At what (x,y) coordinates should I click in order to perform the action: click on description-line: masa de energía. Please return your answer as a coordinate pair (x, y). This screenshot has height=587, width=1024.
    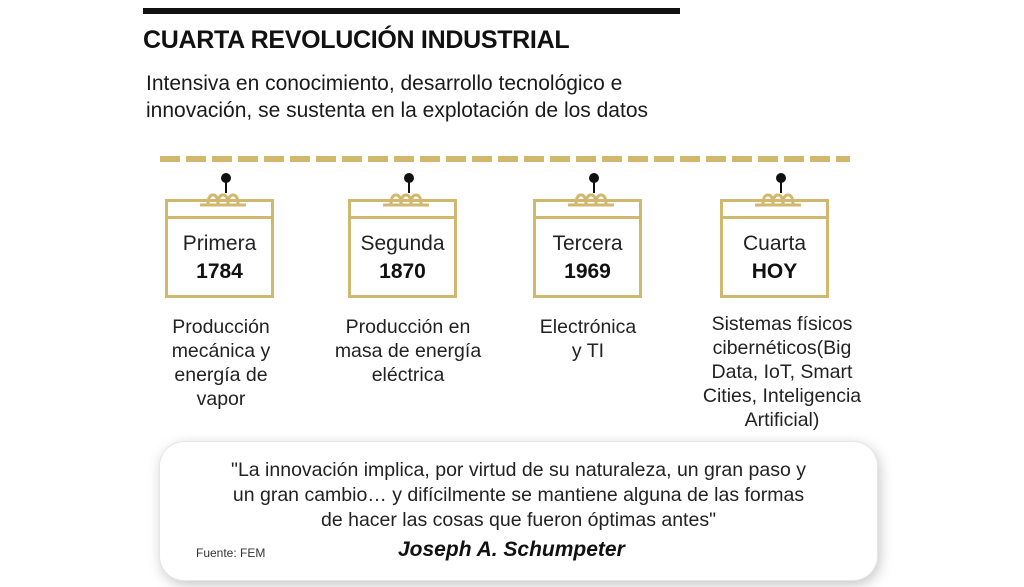
    Looking at the image, I should click on (408, 351).